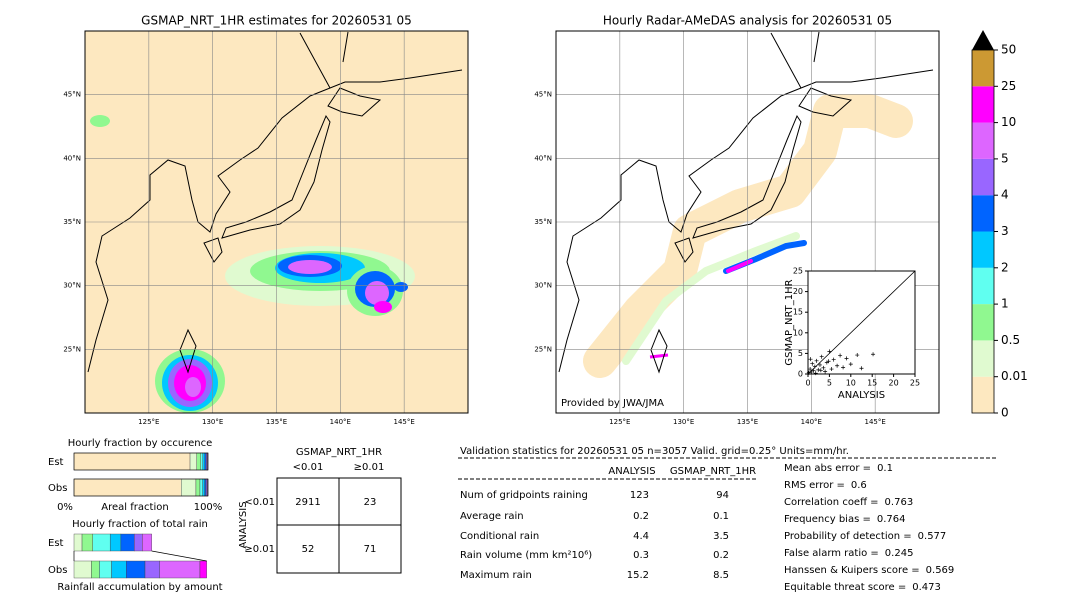 The height and width of the screenshot is (612, 1080). I want to click on axis-label: 100%, so click(208, 507).